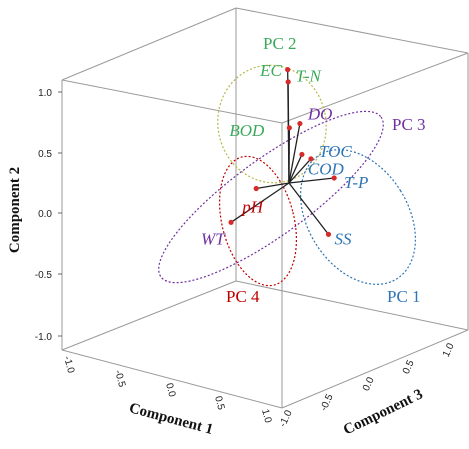 The width and height of the screenshot is (469, 449). What do you see at coordinates (335, 151) in the screenshot?
I see `label-toc: TOC` at bounding box center [335, 151].